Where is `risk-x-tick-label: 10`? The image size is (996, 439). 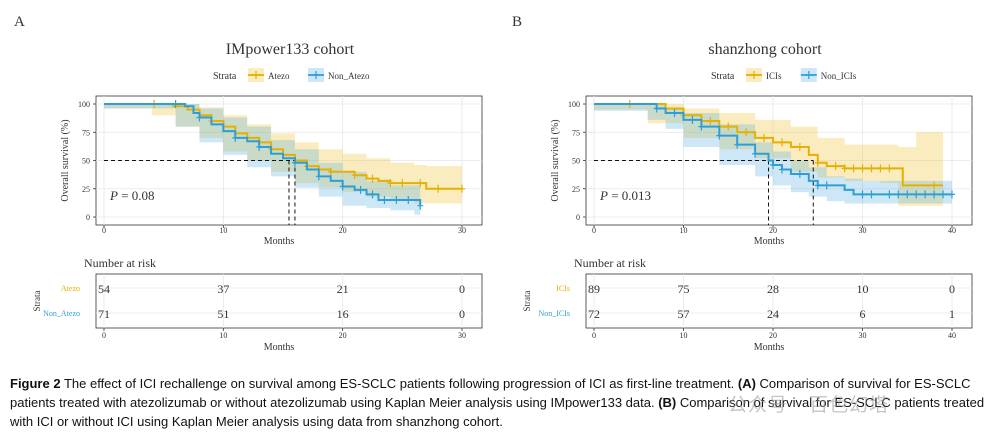 risk-x-tick-label: 10 is located at coordinates (223, 335).